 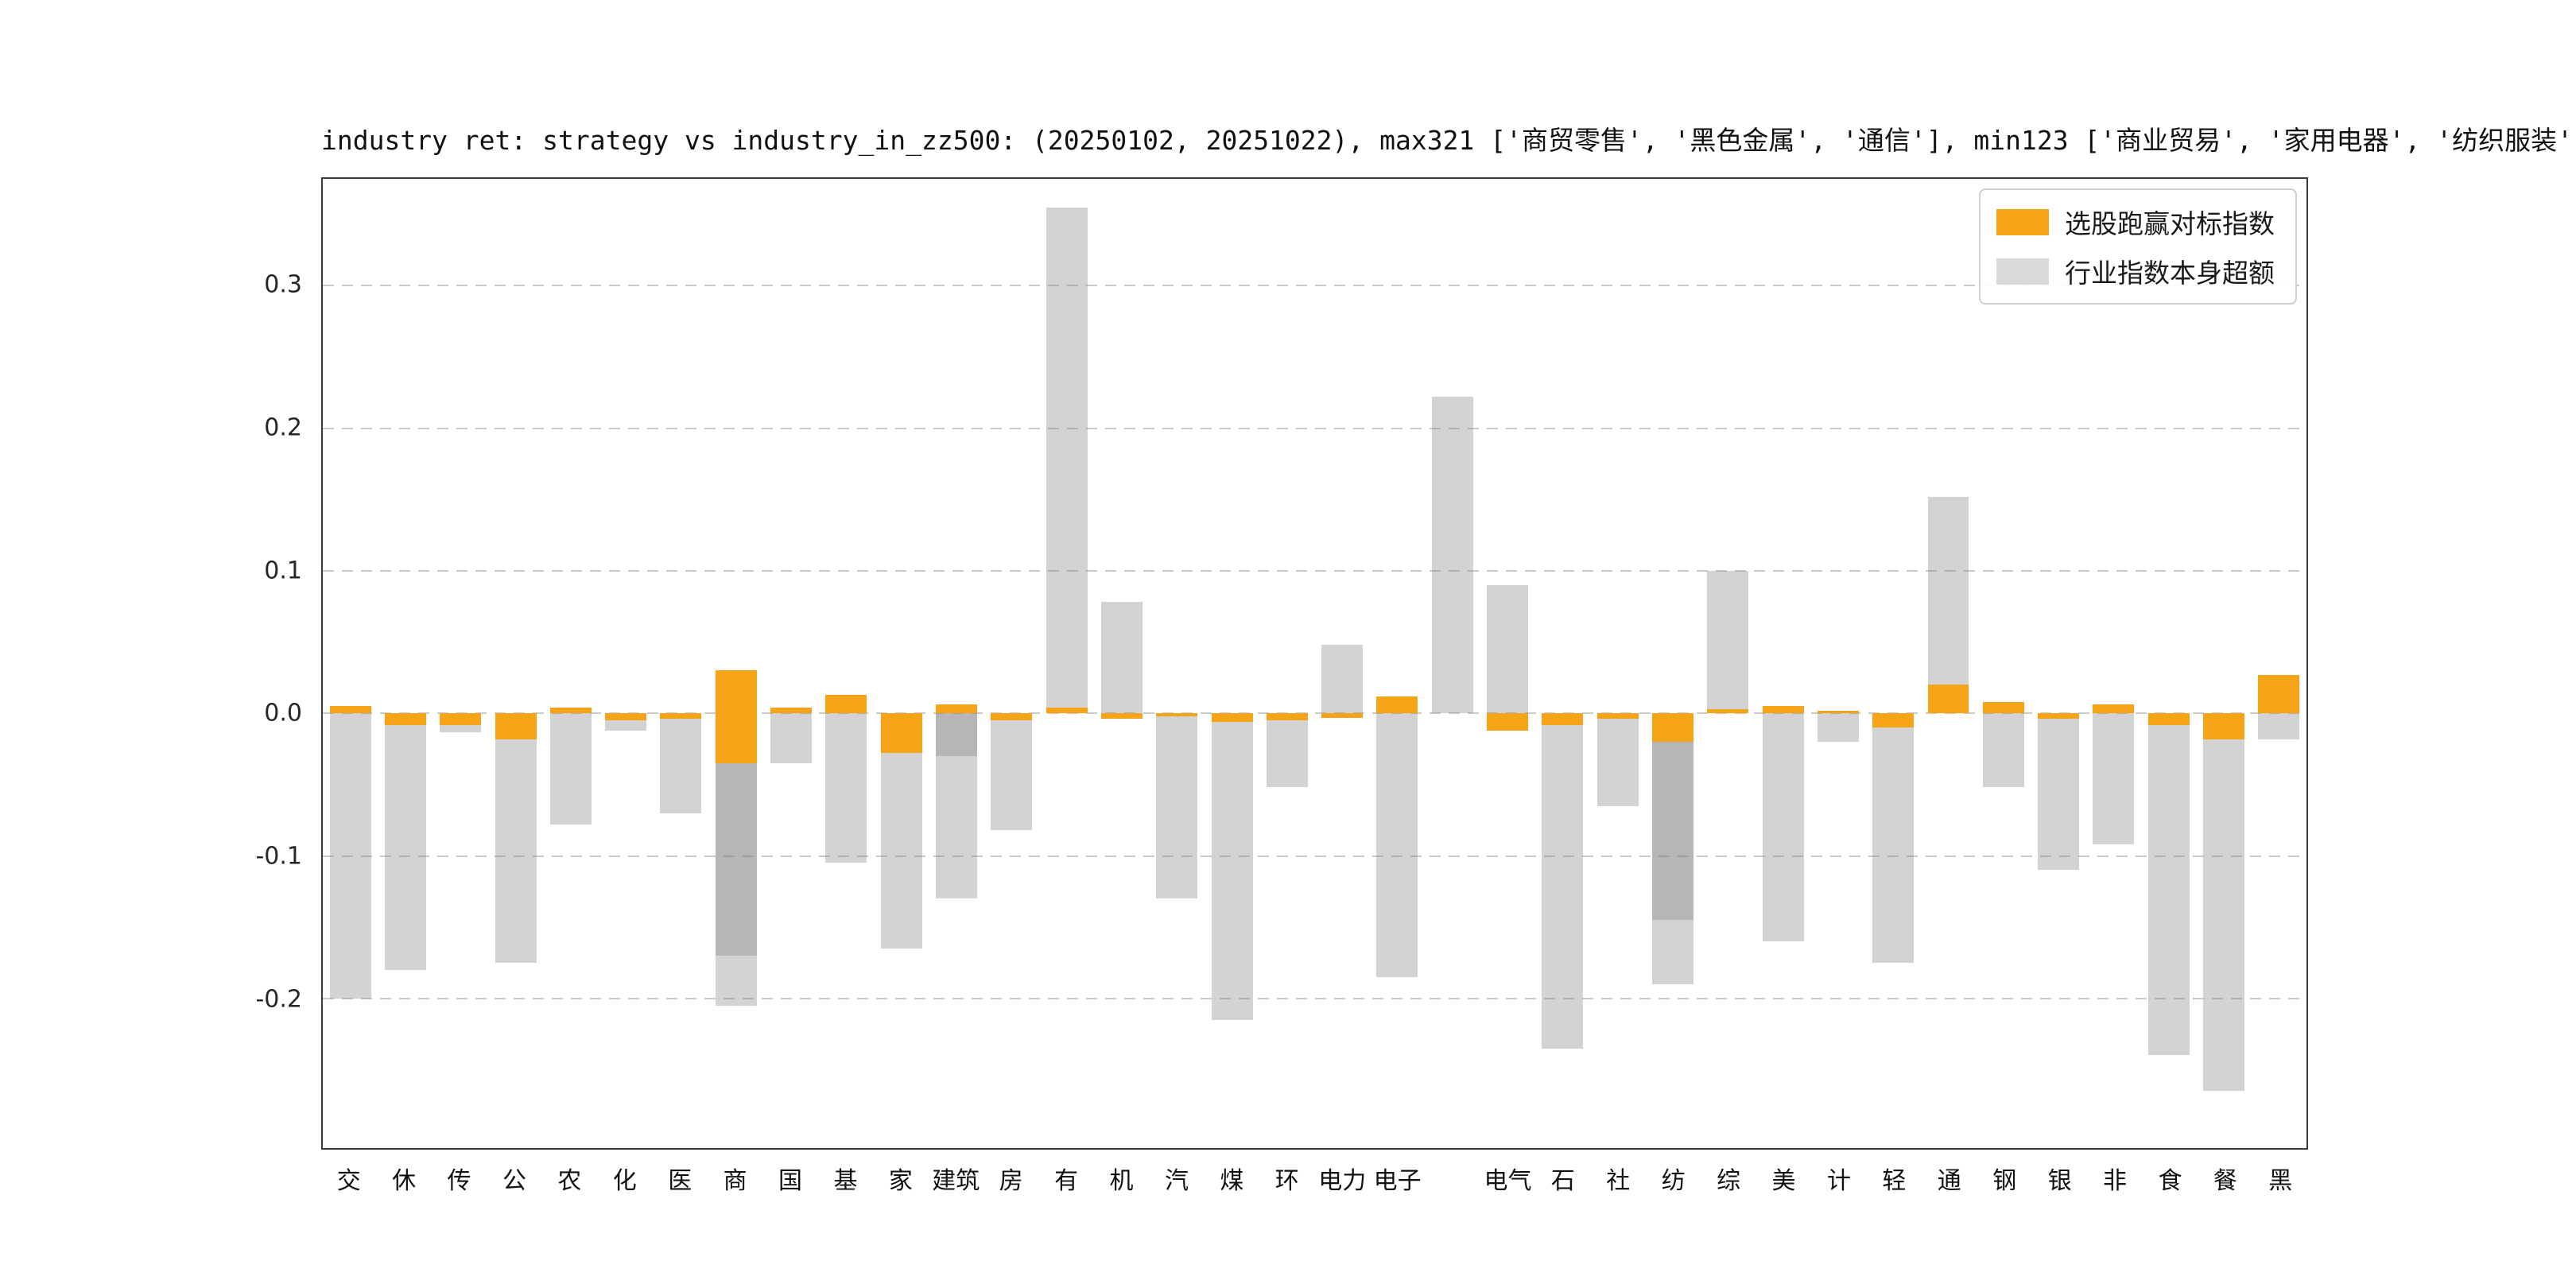 I want to click on x-tick-label: 黑, so click(x=2280, y=1181).